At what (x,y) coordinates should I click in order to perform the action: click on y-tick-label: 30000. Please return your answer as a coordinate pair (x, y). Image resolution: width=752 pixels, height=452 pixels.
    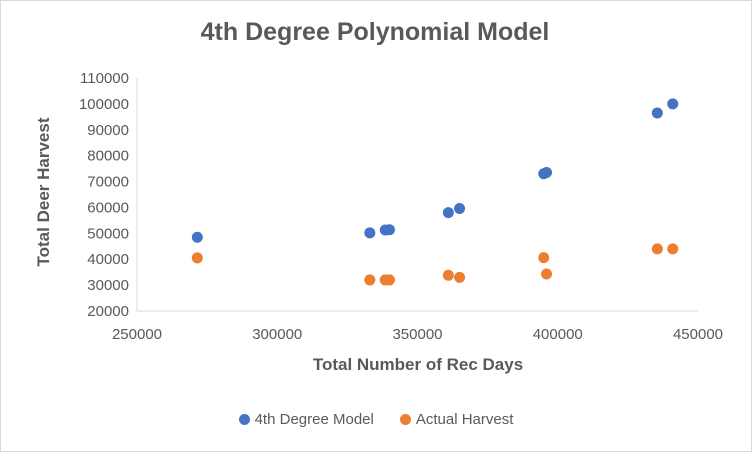
    Looking at the image, I should click on (108, 285).